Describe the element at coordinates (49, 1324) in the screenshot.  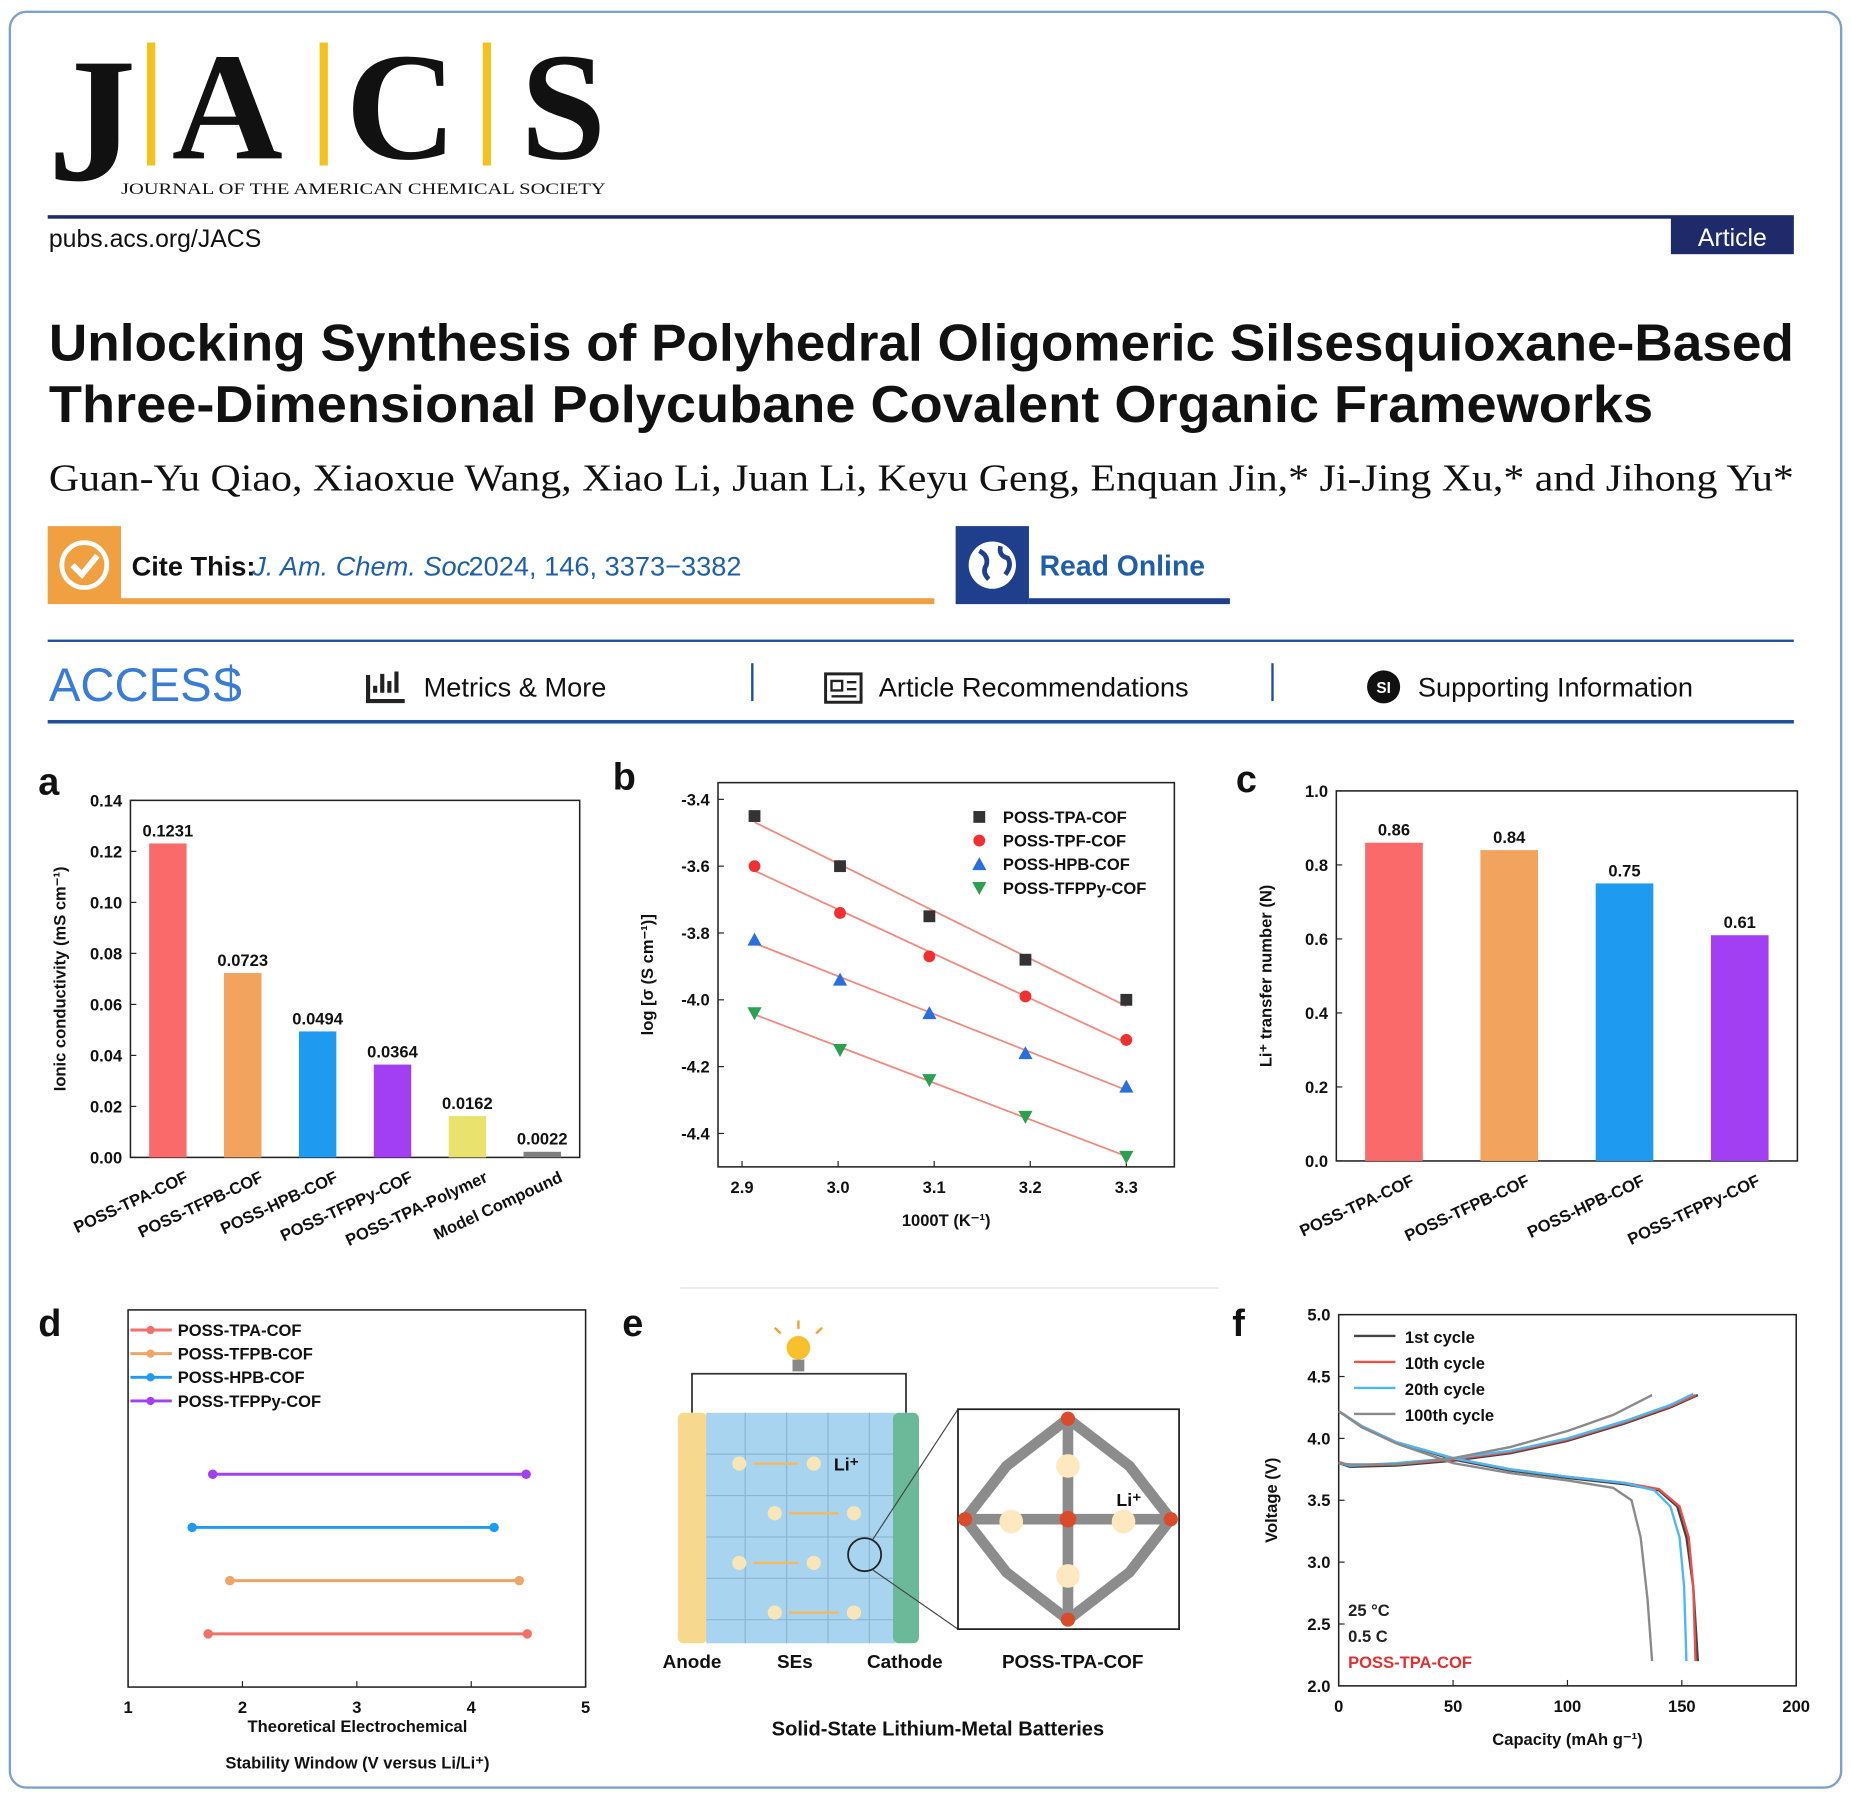
I see `panel-letter: d` at that location.